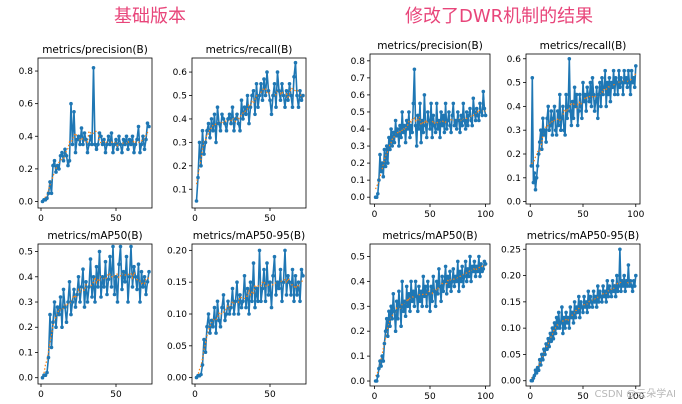 The width and height of the screenshot is (682, 404). What do you see at coordinates (26, 353) in the screenshot?
I see `y-tick-label: 0.1` at bounding box center [26, 353].